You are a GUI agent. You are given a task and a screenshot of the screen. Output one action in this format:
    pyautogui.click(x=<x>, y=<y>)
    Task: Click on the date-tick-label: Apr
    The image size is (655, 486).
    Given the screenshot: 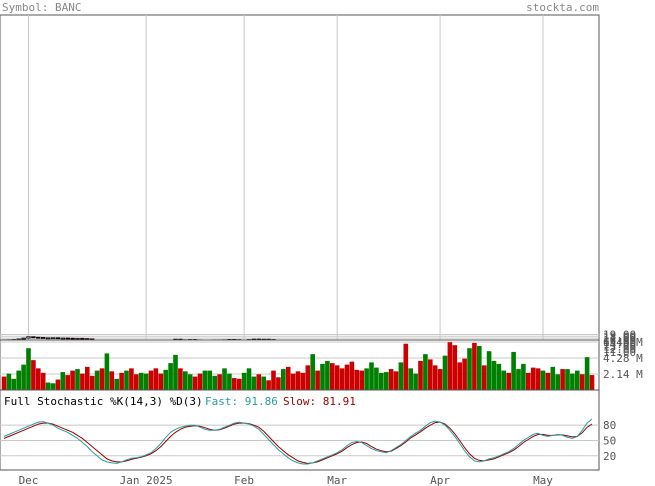 What is the action you would take?
    pyautogui.click(x=440, y=480)
    